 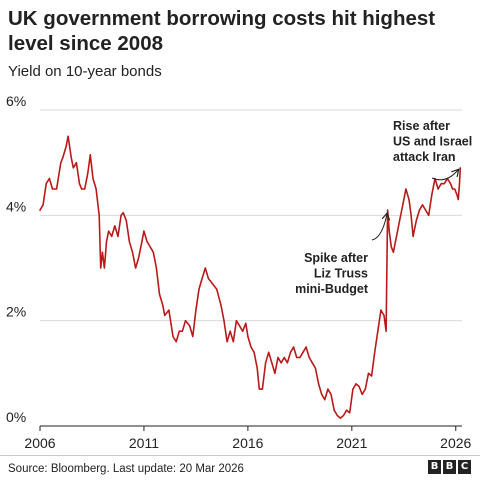 I want to click on annotation-arrow, so click(x=444, y=175).